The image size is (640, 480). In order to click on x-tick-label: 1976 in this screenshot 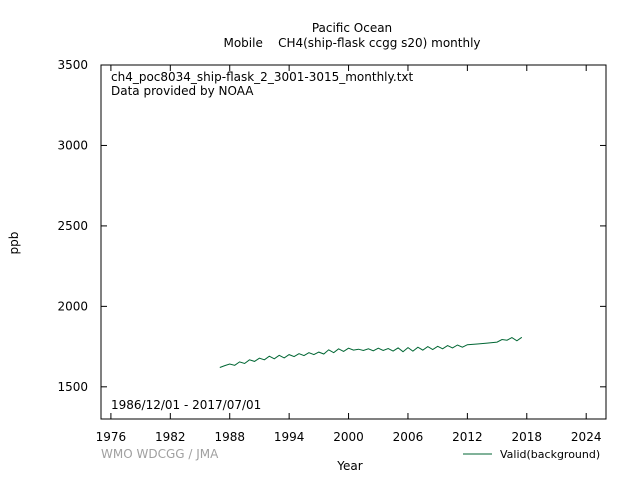, I will do `click(111, 437)`.